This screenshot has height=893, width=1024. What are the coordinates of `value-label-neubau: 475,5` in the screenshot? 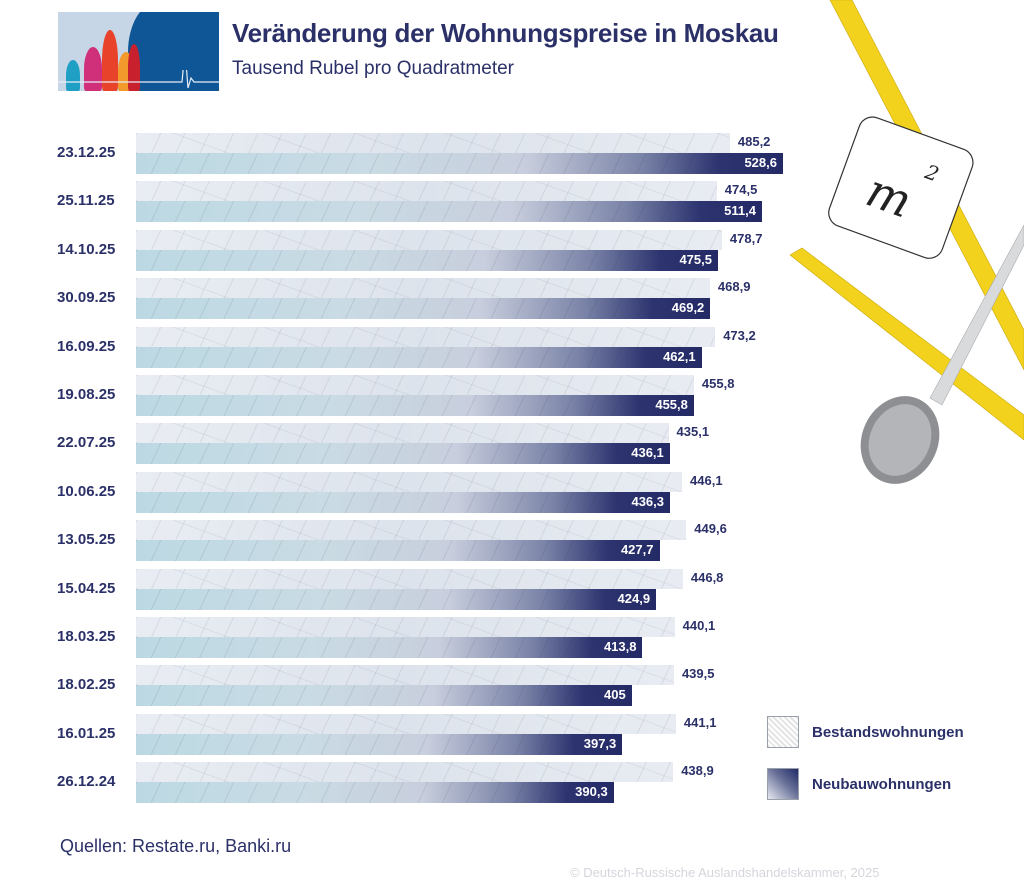 It's located at (695, 259).